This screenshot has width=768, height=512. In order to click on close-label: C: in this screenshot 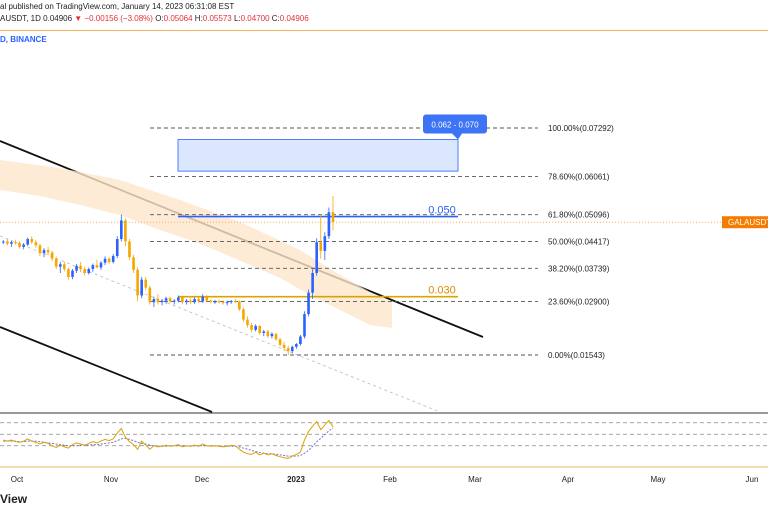, I will do `click(275, 18)`.